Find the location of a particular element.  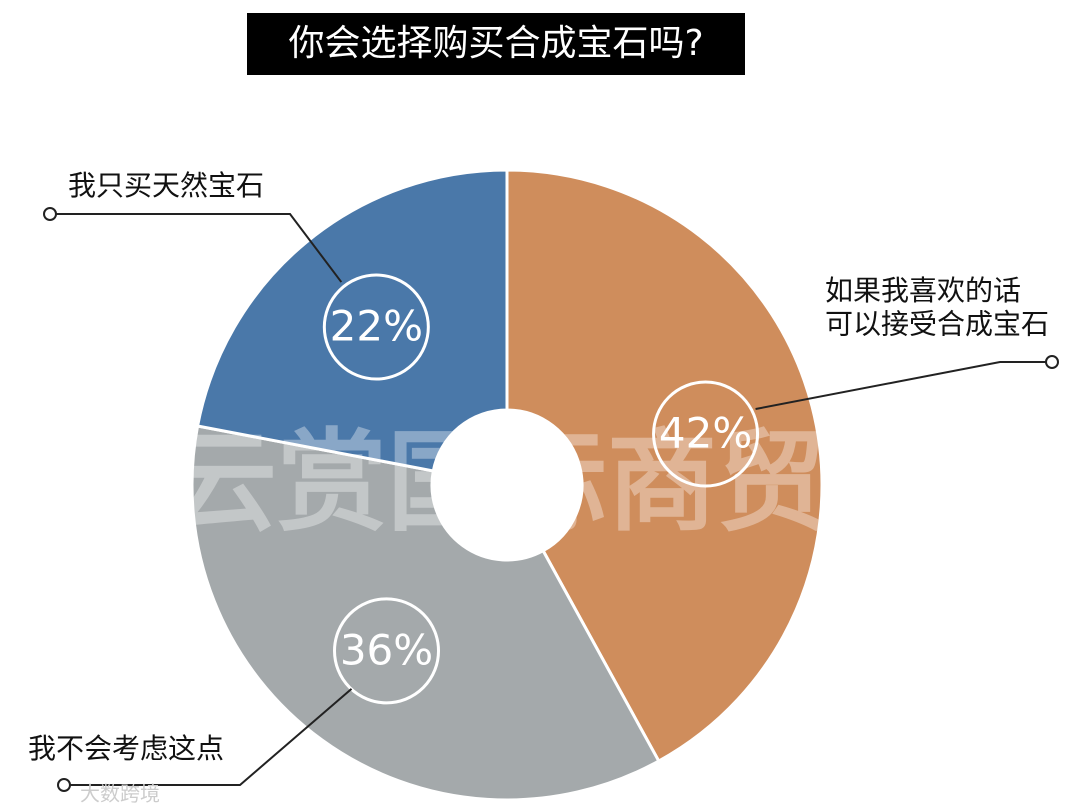

slice is located at coordinates (352, 320).